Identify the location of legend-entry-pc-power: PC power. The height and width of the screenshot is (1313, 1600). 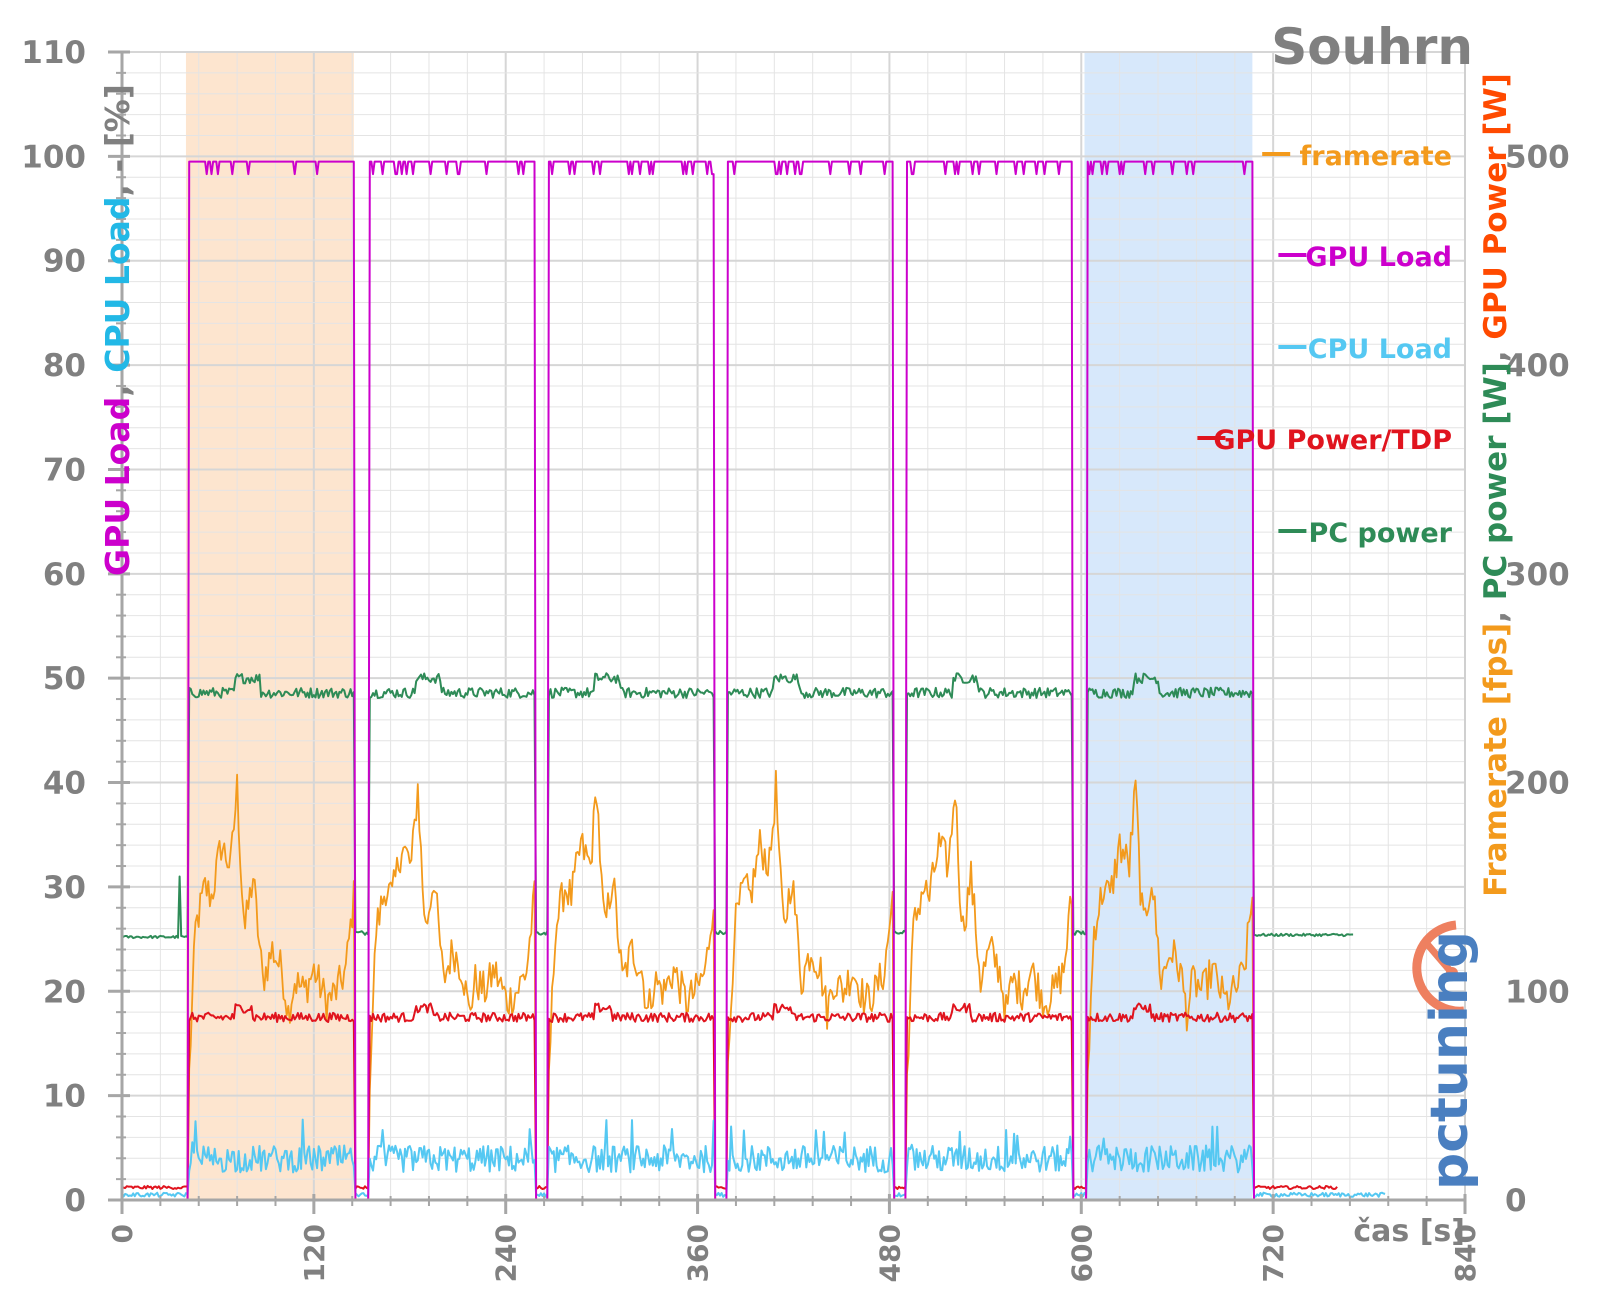
(1365, 533).